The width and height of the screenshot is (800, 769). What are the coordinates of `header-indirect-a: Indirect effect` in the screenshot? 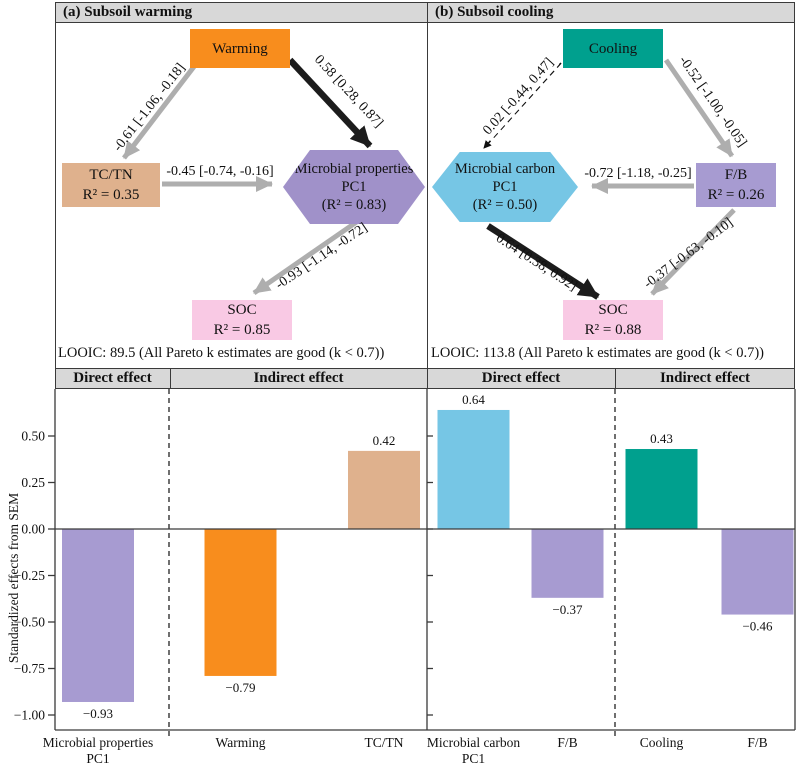 It's located at (298, 378).